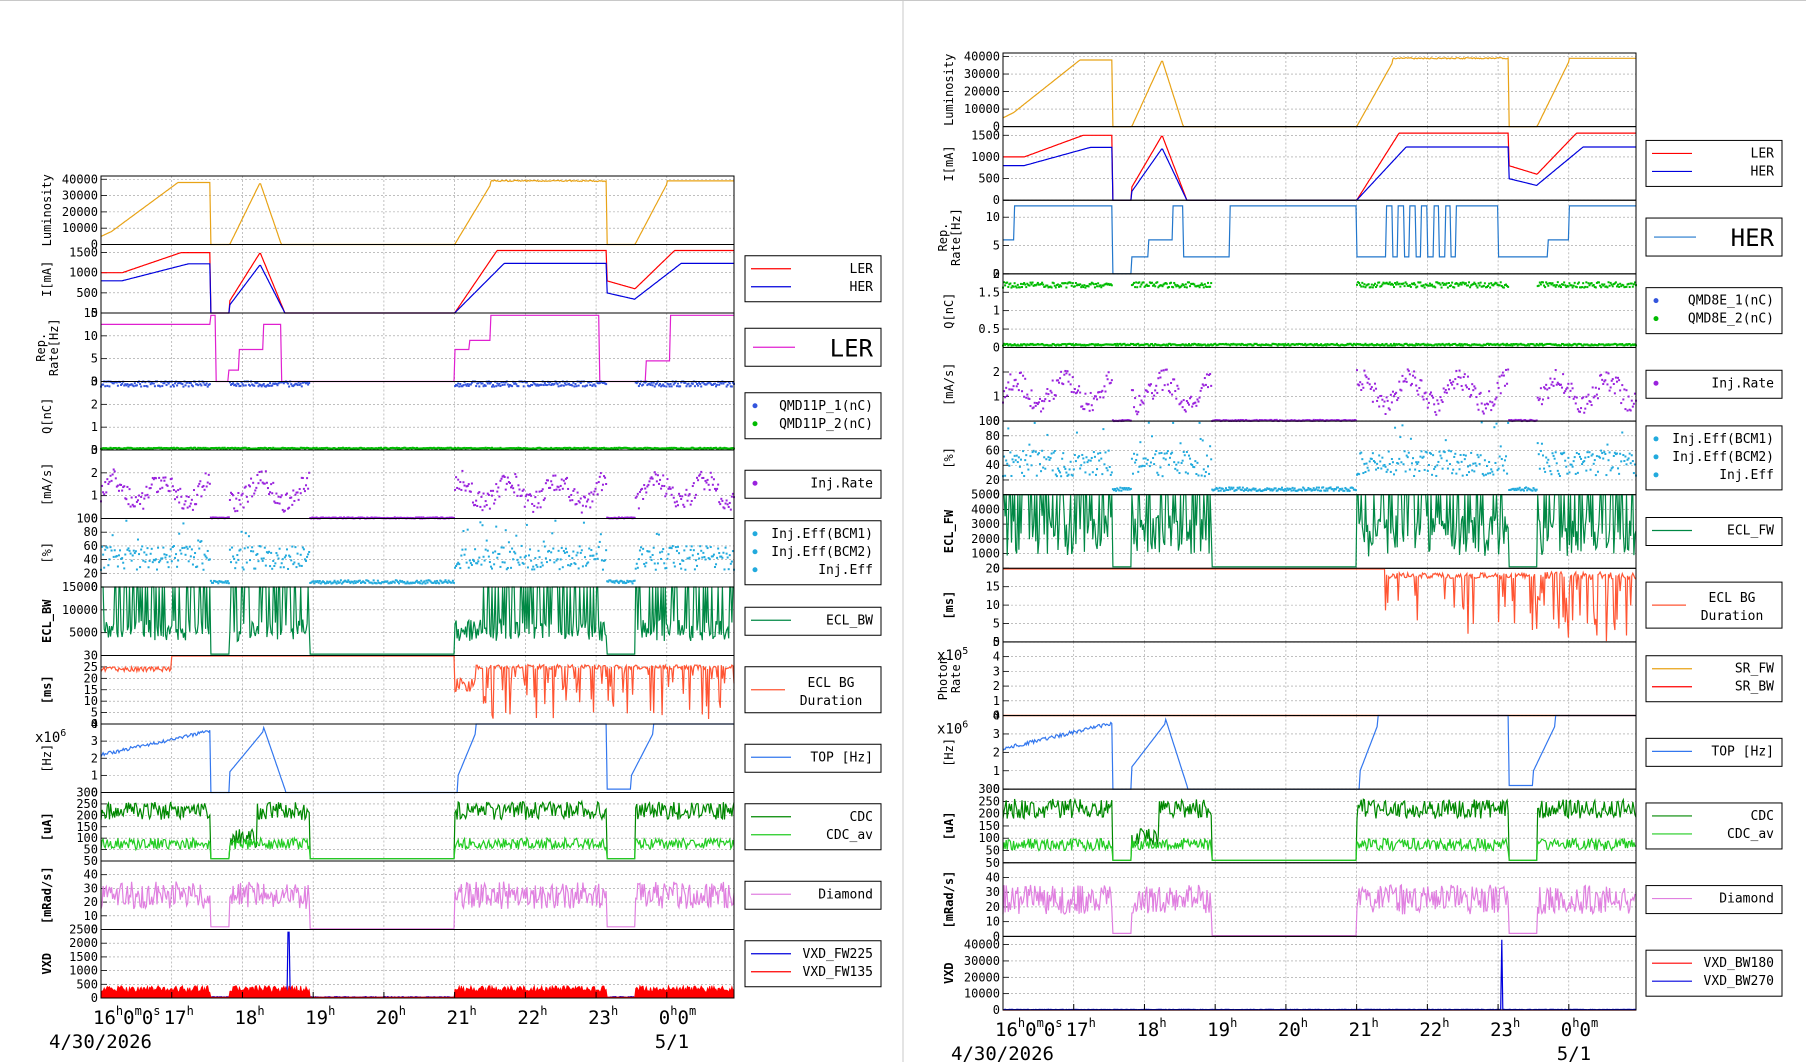 The width and height of the screenshot is (1806, 1062). Describe the element at coordinates (1319, 173) in the screenshot. I see `series-her` at that location.